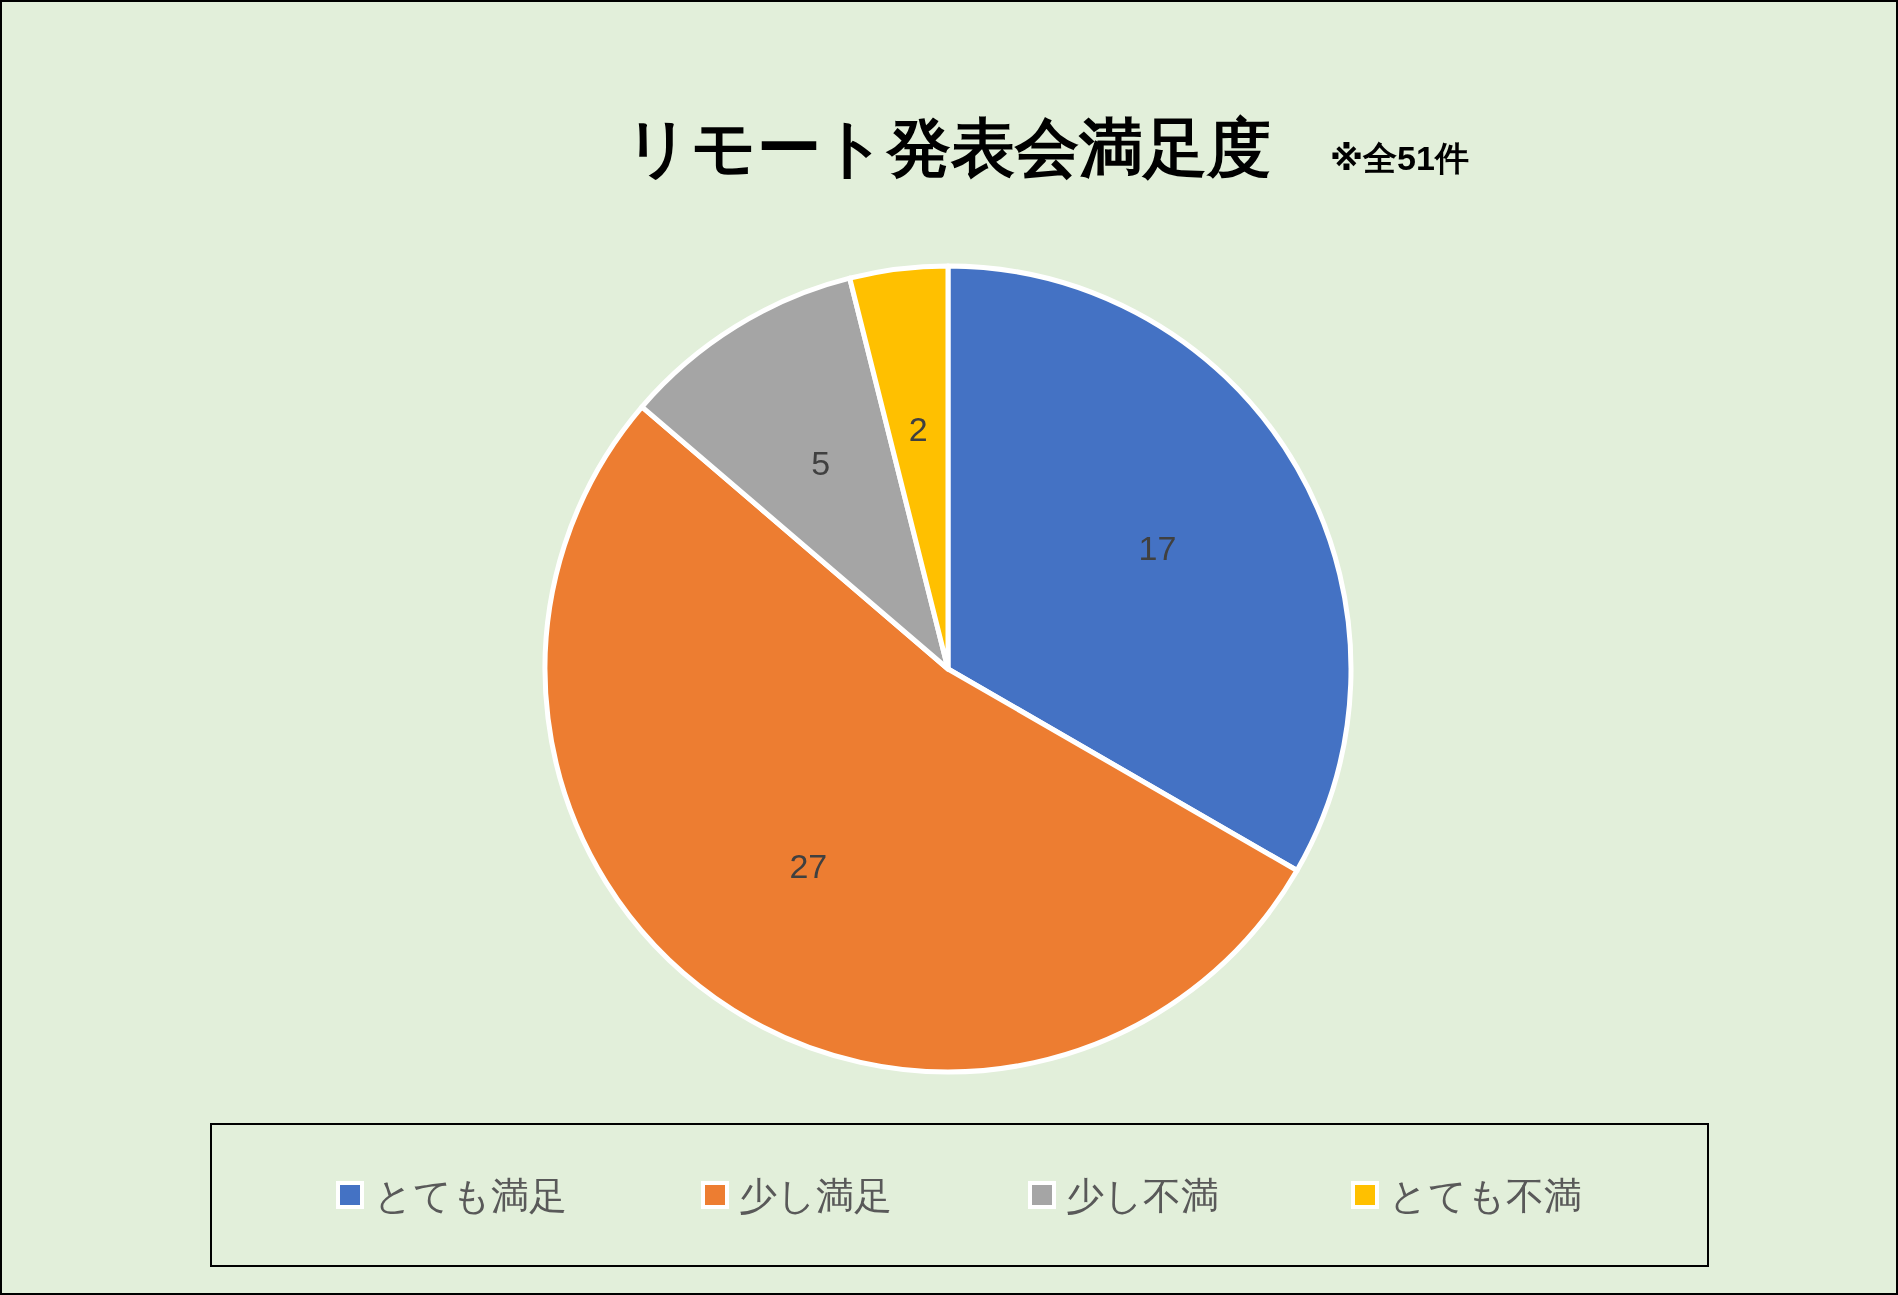  What do you see at coordinates (1142, 1196) in the screenshot?
I see `legend-label: 少し不満` at bounding box center [1142, 1196].